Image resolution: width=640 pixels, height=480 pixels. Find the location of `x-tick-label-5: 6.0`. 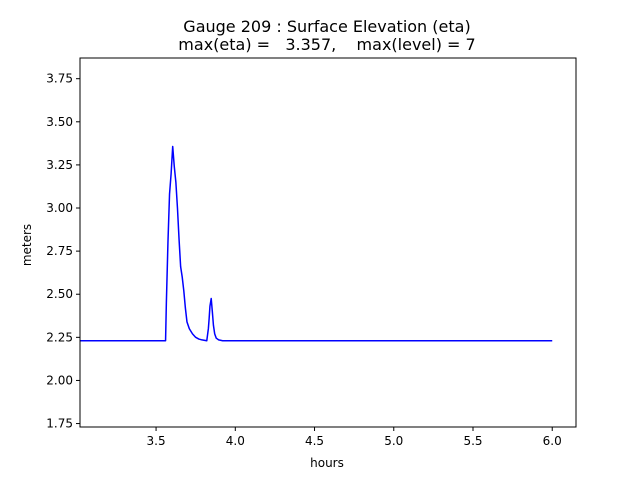

x-tick-label-5: 6.0 is located at coordinates (552, 441).